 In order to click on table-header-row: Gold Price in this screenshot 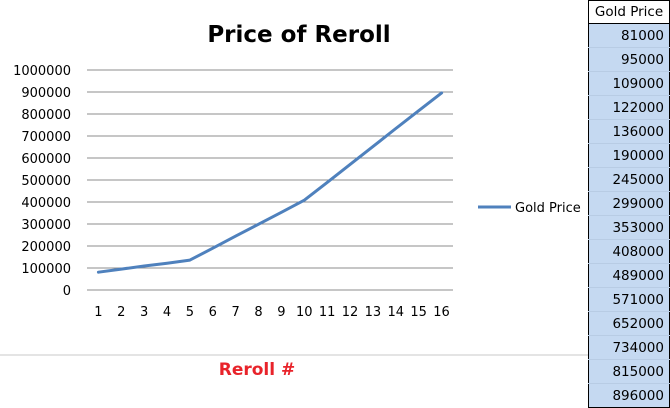, I will do `click(629, 12)`.